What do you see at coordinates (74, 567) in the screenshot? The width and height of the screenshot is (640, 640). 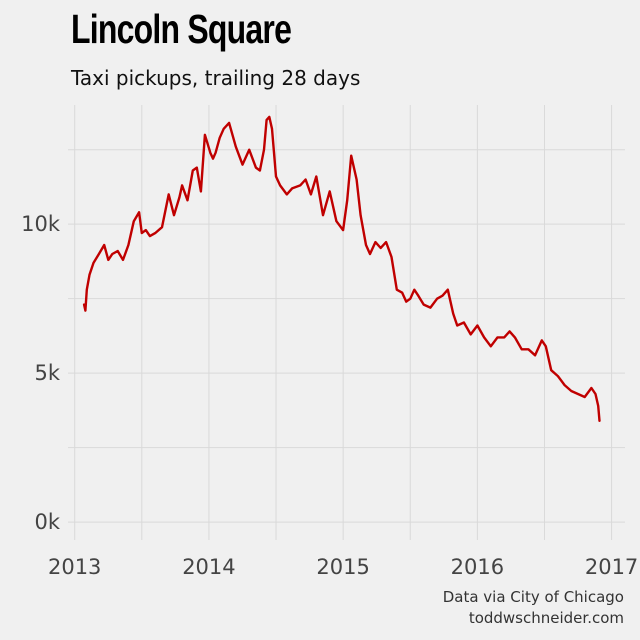 I see `x-tick-label: 2013` at bounding box center [74, 567].